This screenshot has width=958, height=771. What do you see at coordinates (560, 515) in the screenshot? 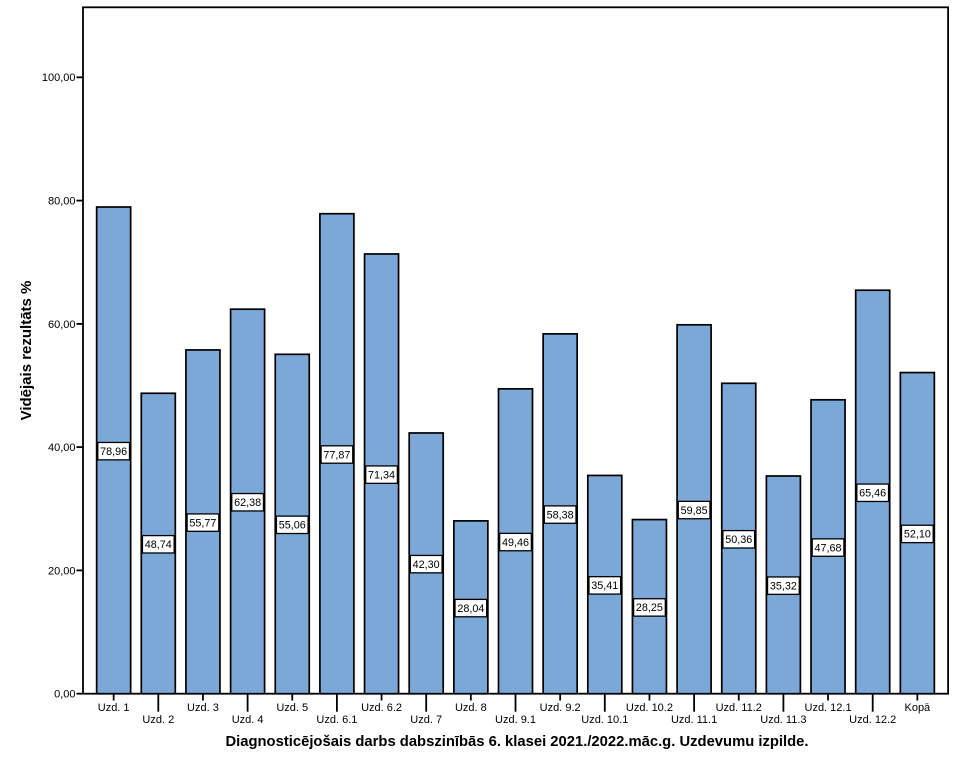
I see `svg-text: 58,38` at bounding box center [560, 515].